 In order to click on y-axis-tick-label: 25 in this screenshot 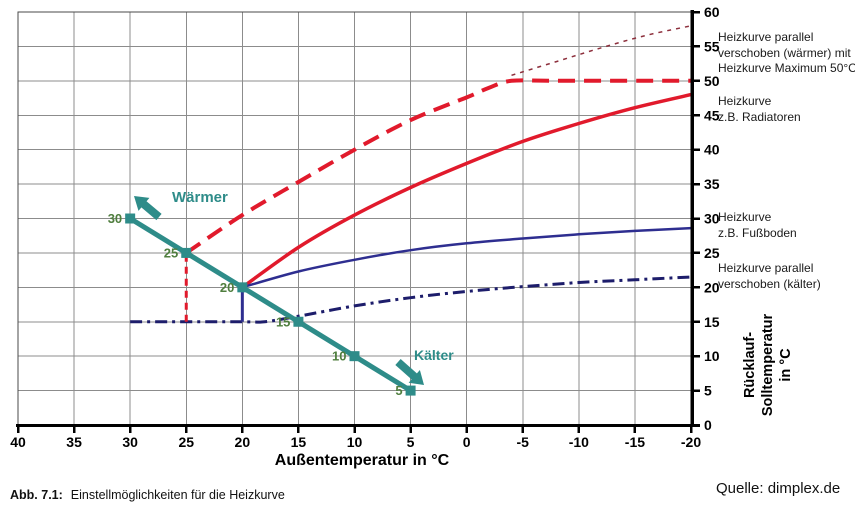, I will do `click(712, 253)`.